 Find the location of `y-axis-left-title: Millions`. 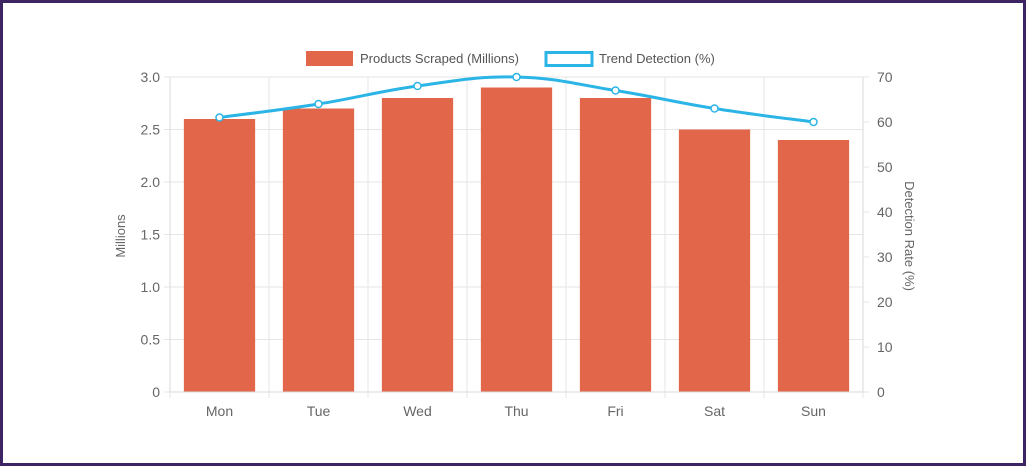

y-axis-left-title: Millions is located at coordinates (120, 236).